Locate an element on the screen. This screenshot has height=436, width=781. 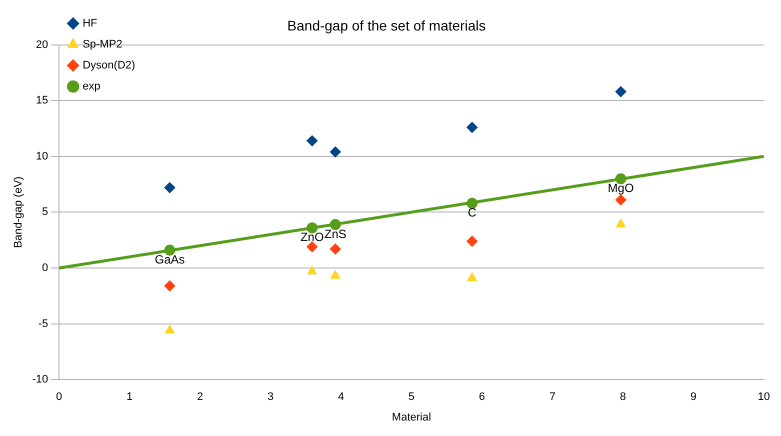
y-tick-label: 5 is located at coordinates (45, 212).